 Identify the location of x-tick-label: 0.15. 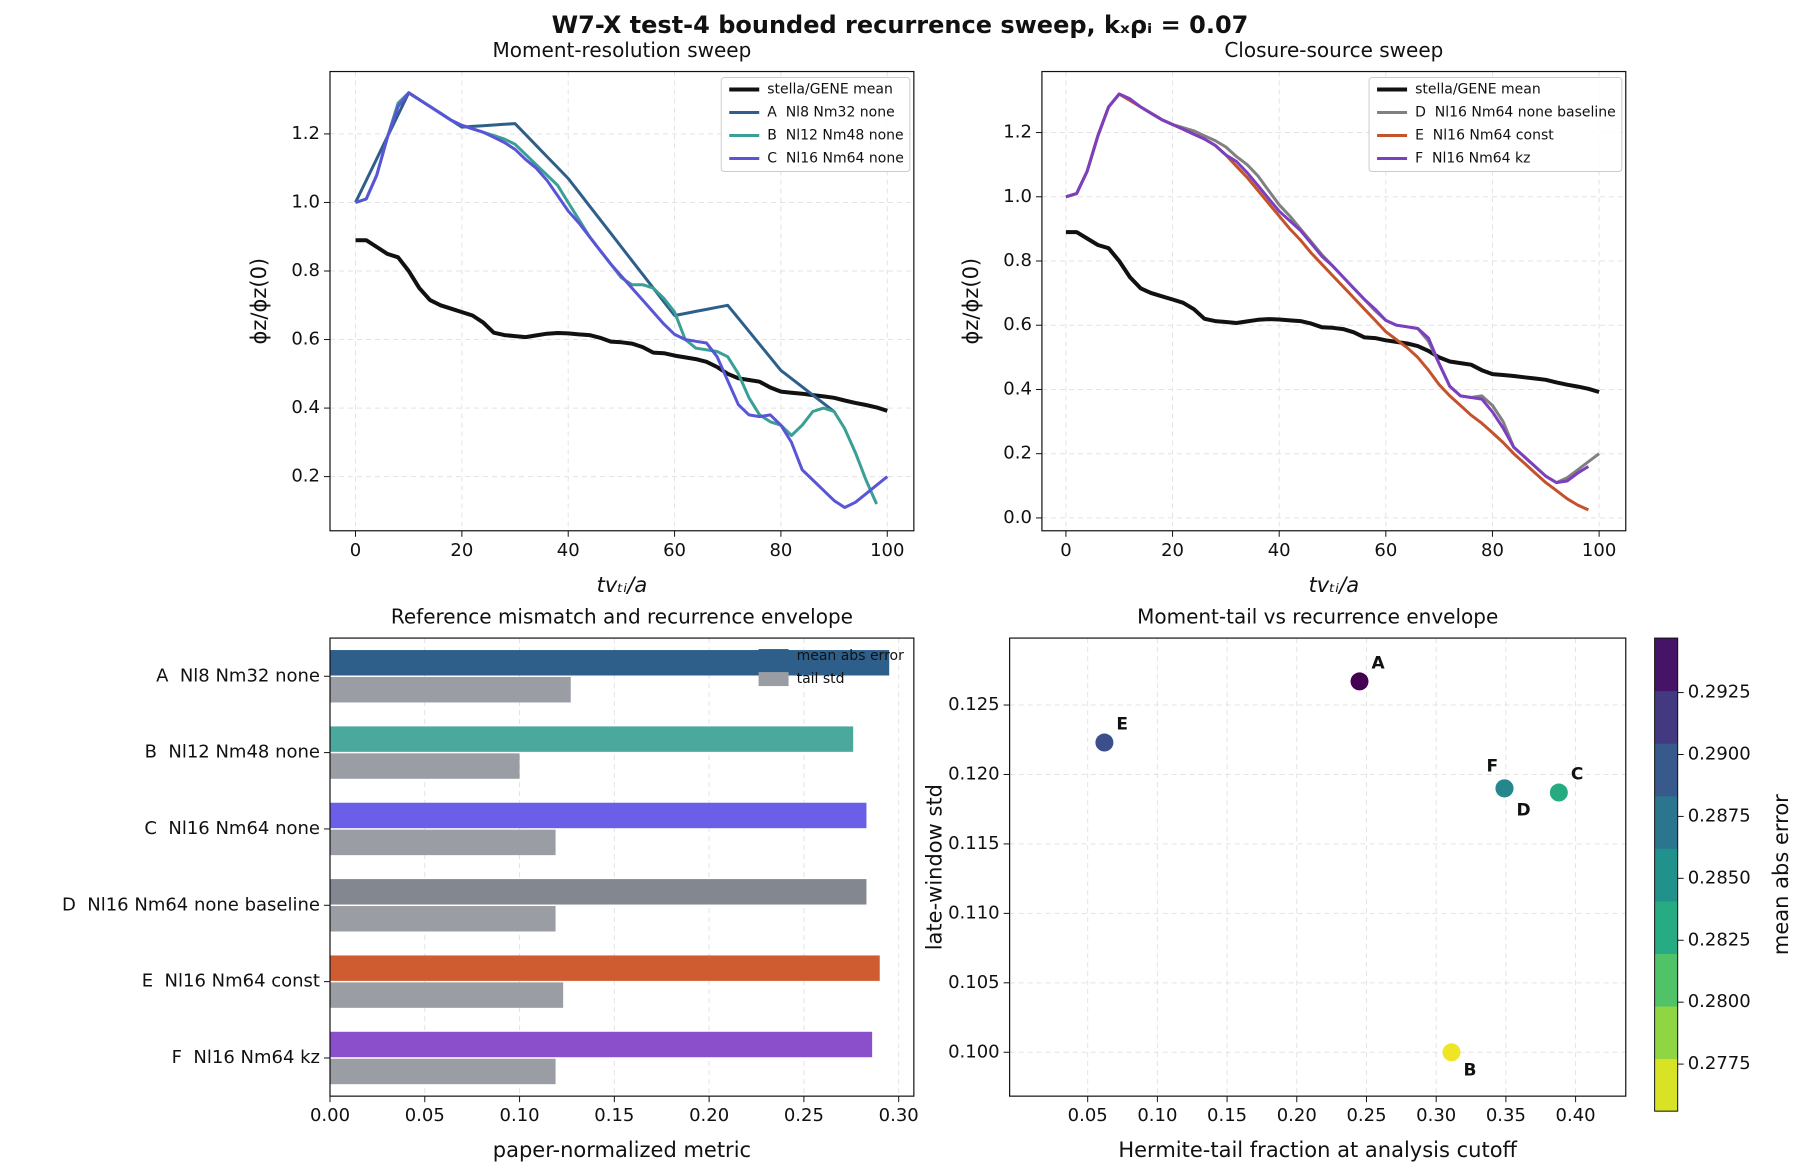
(1227, 1115).